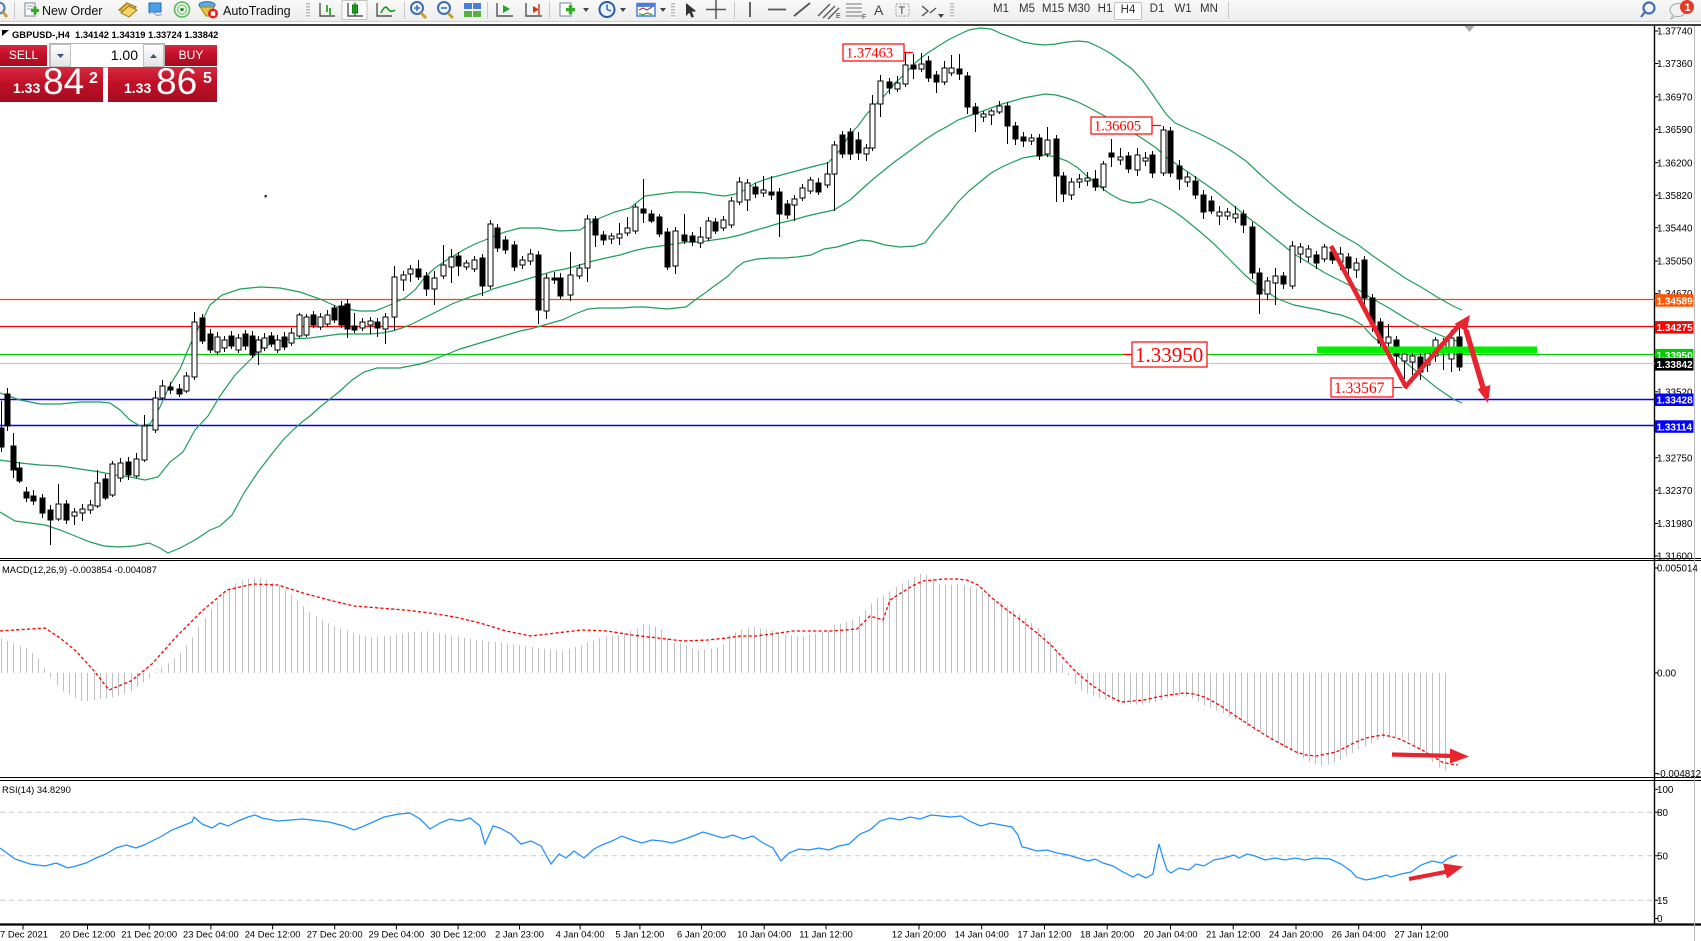 The image size is (1701, 941). What do you see at coordinates (1675, 301) in the screenshot?
I see `svg-text: 1.34589` at bounding box center [1675, 301].